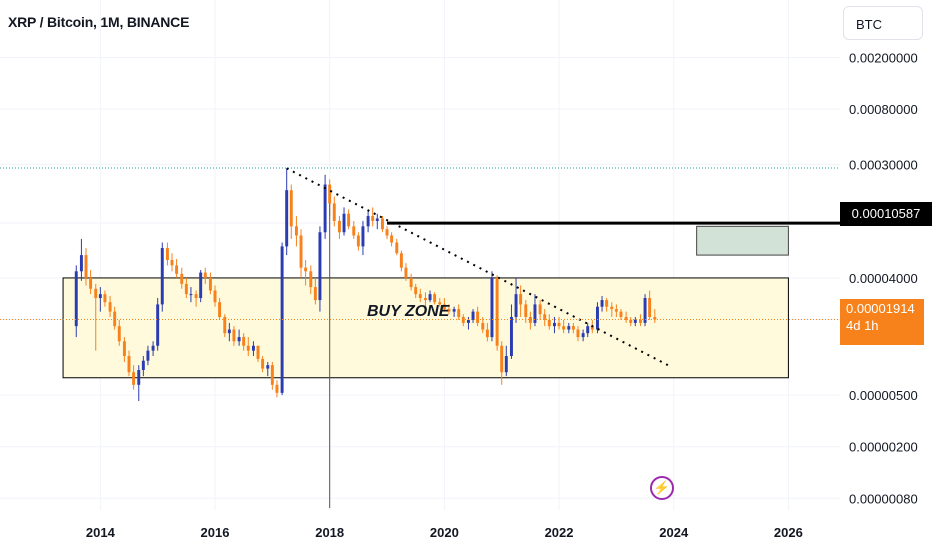 The image size is (932, 555). What do you see at coordinates (883, 447) in the screenshot?
I see `y-tick-label: 0.00000200` at bounding box center [883, 447].